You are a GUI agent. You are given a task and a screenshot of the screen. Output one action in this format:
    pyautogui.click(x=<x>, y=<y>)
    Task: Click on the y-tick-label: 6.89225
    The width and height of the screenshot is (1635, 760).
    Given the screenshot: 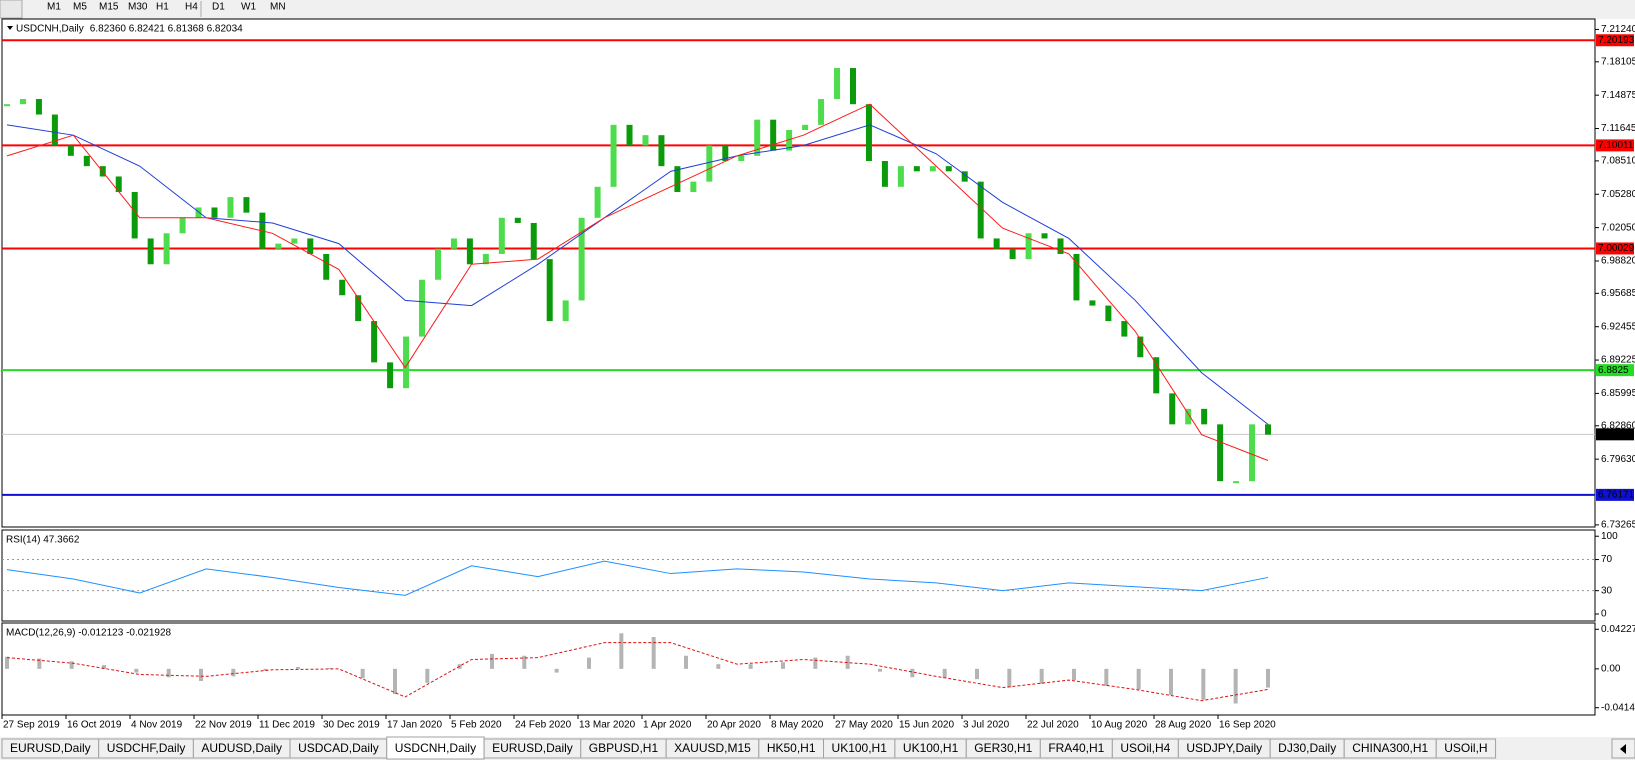 What is the action you would take?
    pyautogui.click(x=1618, y=360)
    